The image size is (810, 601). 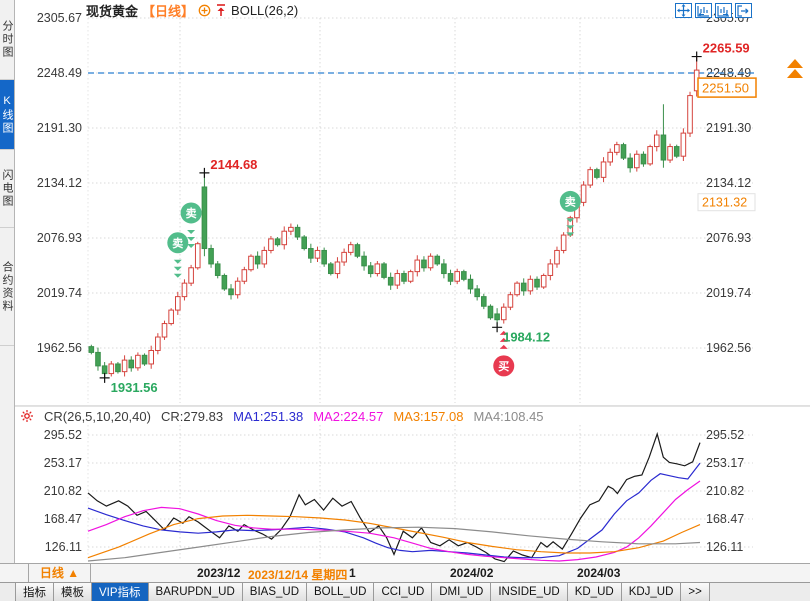 What do you see at coordinates (63, 435) in the screenshot?
I see `indicator-axis-left-label: 295.52` at bounding box center [63, 435].